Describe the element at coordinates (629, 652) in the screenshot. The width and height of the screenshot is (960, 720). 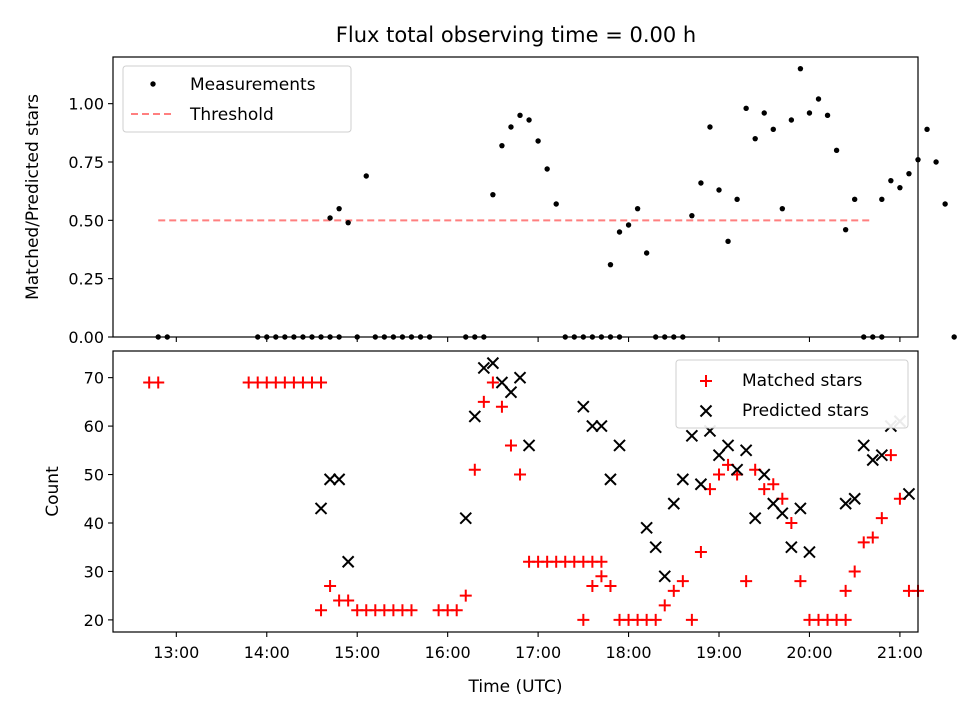
I see `x-tick-label: 18:00` at that location.